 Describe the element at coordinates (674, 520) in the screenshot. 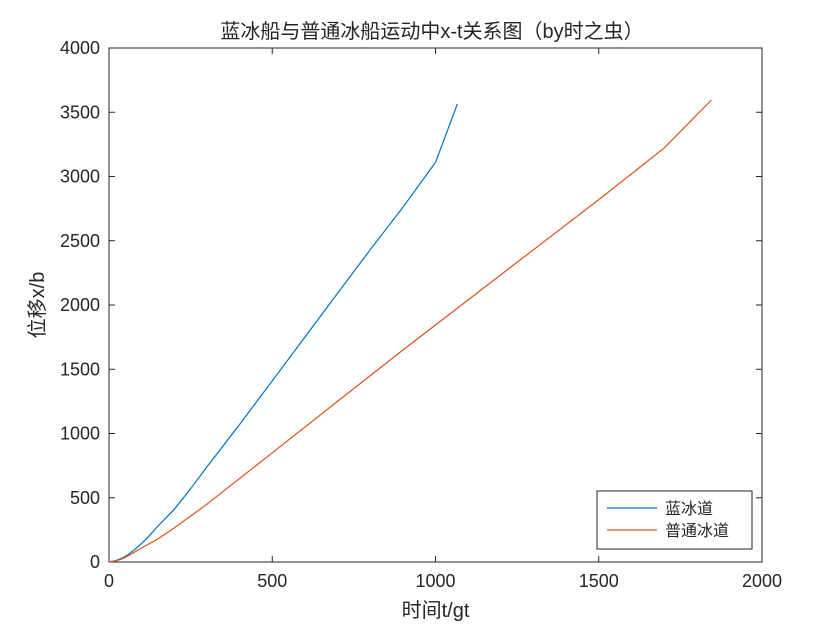

I see `legend-box` at that location.